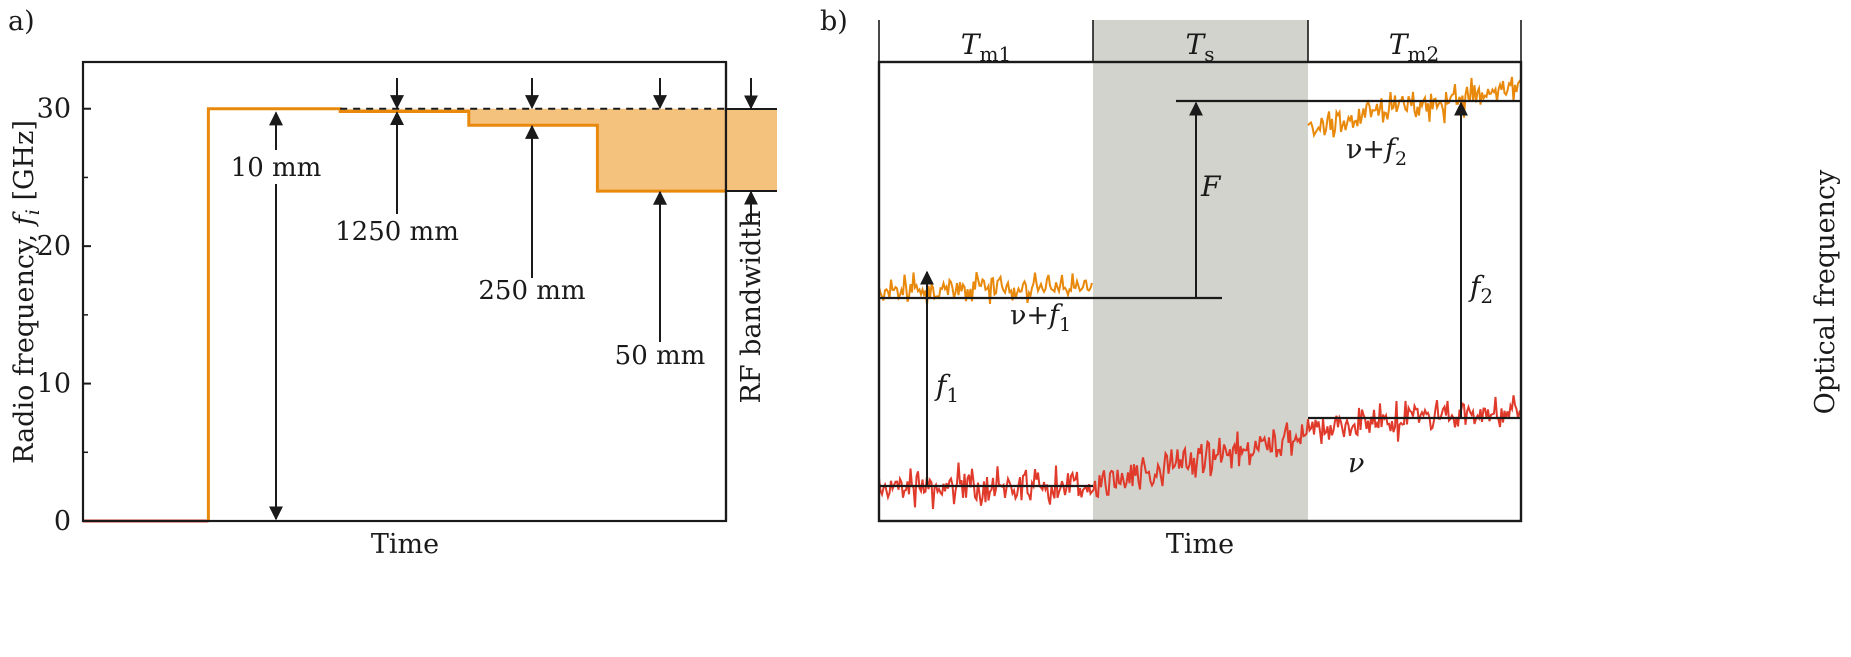 Image resolution: width=1851 pixels, height=657 pixels. I want to click on y-tick-label: 20, so click(54, 246).